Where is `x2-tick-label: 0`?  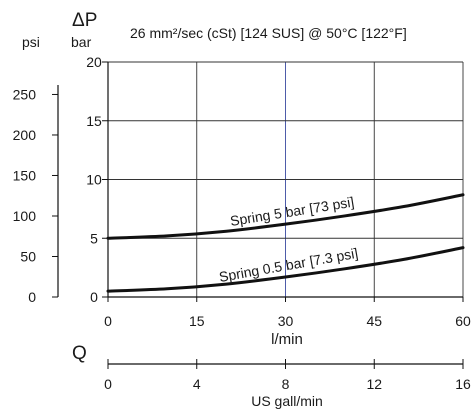 x2-tick-label: 0 is located at coordinates (108, 384).